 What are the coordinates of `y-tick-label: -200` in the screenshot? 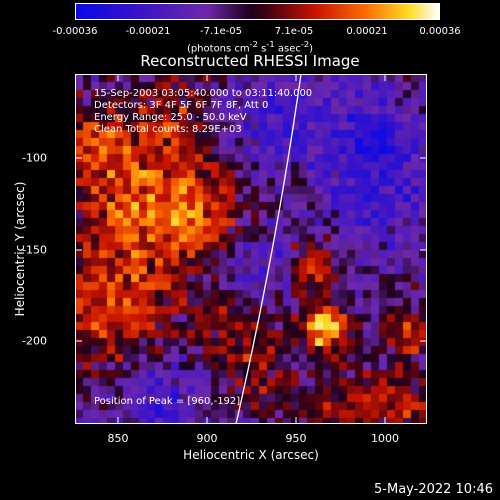 It's located at (34, 341).